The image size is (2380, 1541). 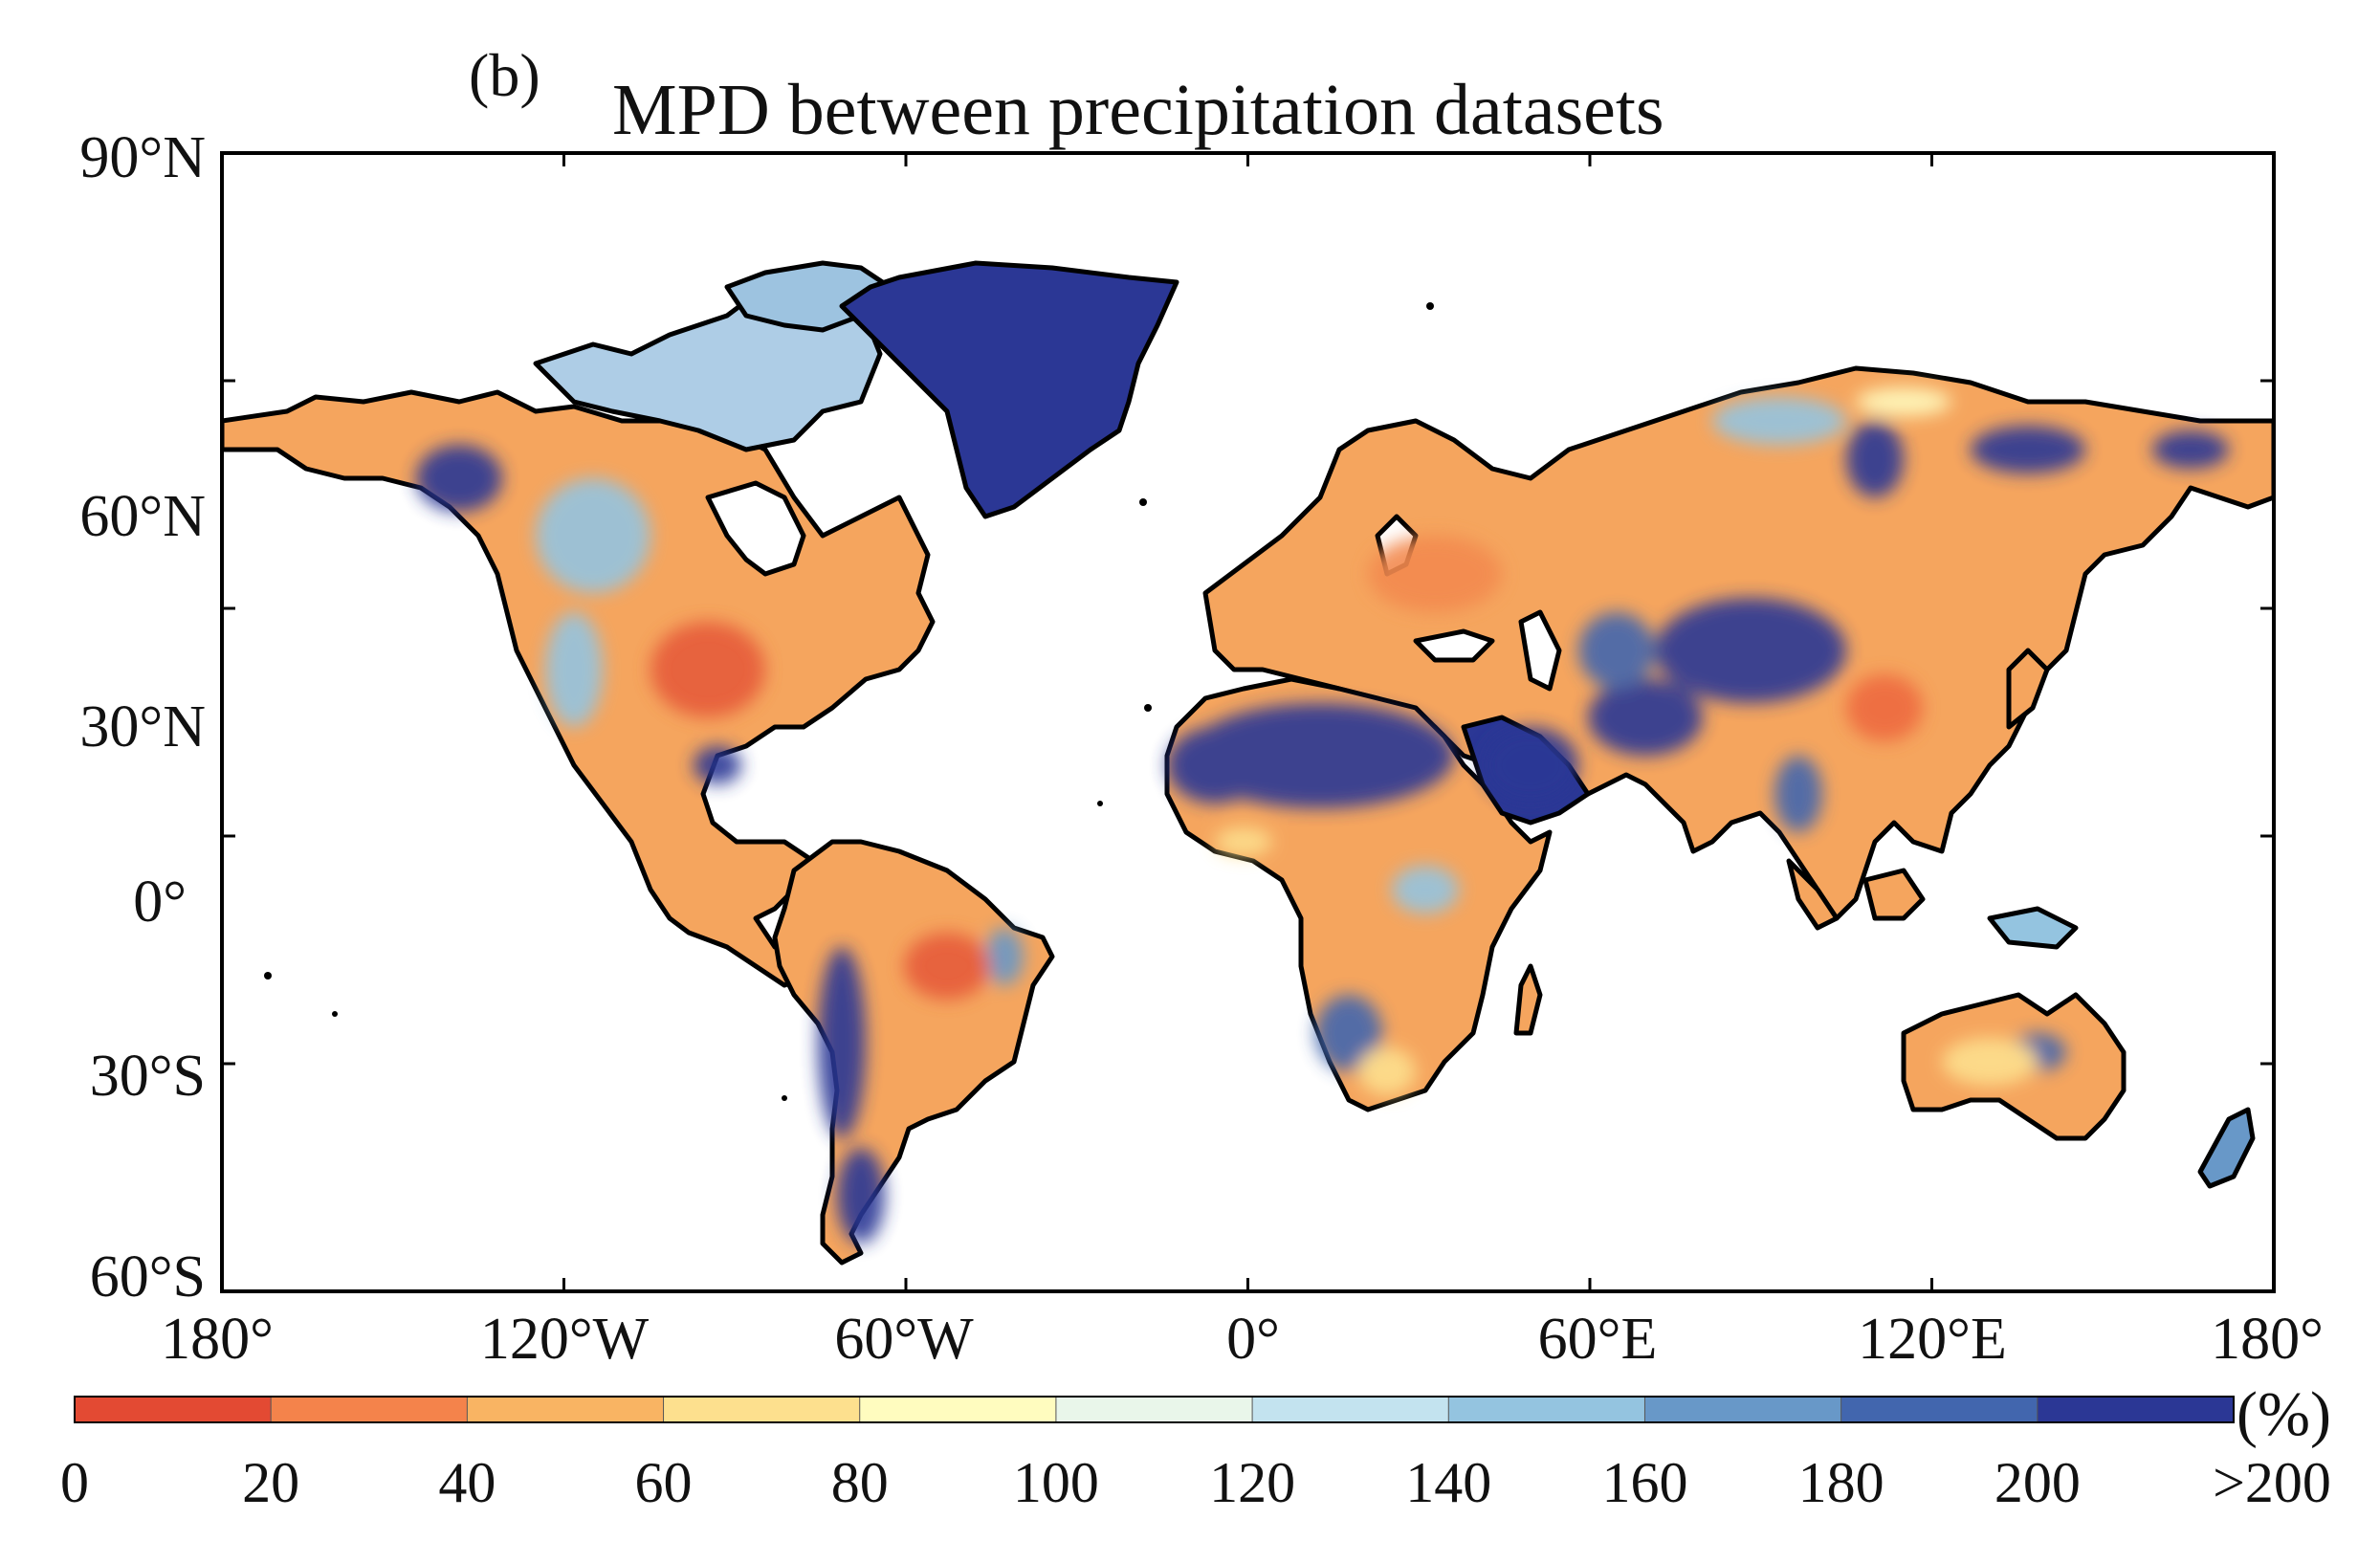 I want to click on colorbar-labels: 0 20 40 60 80 100 120 140 160 180 200 >200, so click(x=1195, y=1482).